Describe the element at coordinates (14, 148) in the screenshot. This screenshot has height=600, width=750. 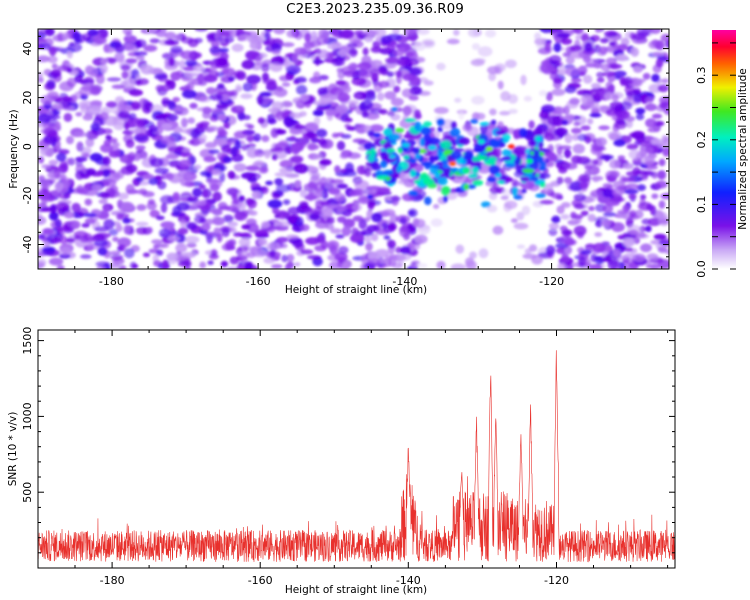
I see `heatmap-y-axis-label: Frequency (Hz)` at that location.